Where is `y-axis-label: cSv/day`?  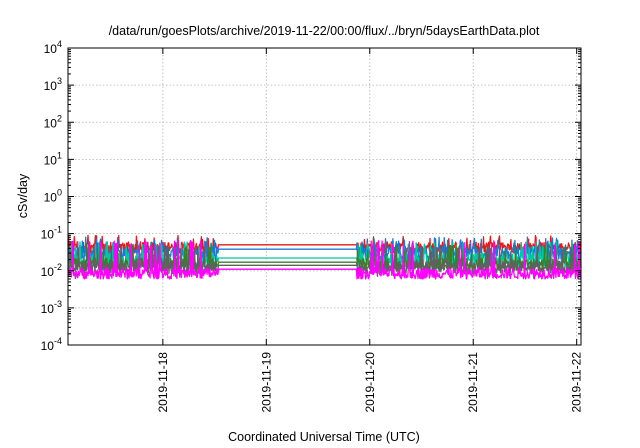 y-axis-label: cSv/day is located at coordinates (23, 195).